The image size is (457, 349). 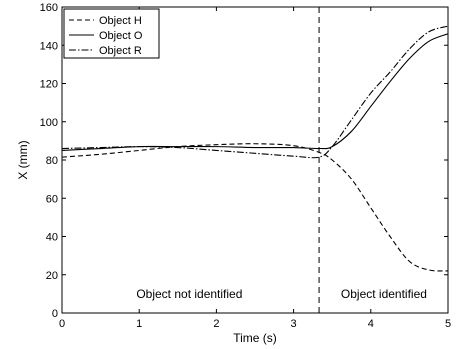 What do you see at coordinates (448, 324) in the screenshot?
I see `x-tick-label: 5` at bounding box center [448, 324].